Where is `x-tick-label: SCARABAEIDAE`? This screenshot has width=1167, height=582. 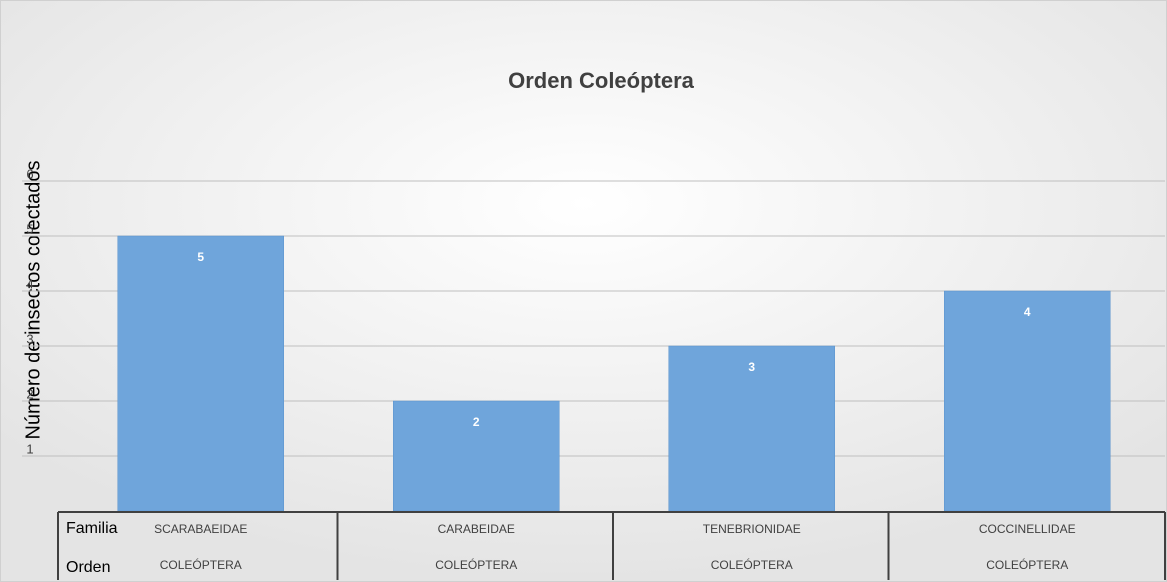 x-tick-label: SCARABAEIDAE is located at coordinates (200, 529).